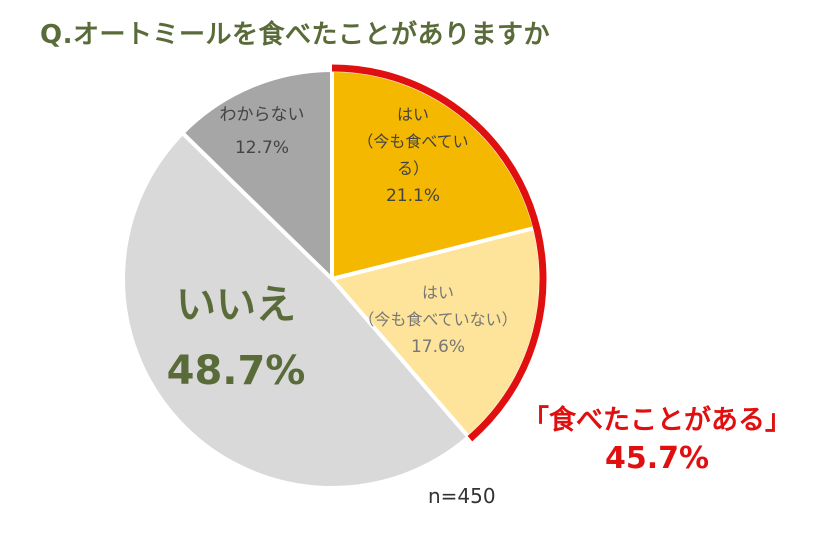 This screenshot has width=840, height=538. Describe the element at coordinates (657, 458) in the screenshot. I see `highlight-callout-value: 45.7%` at that location.